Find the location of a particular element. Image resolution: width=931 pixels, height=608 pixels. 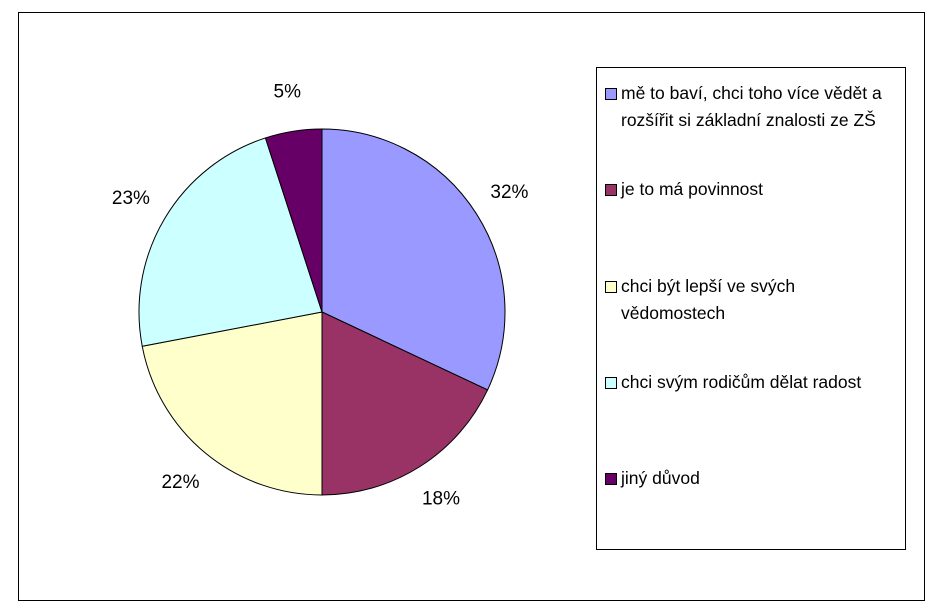

data-label: 32% is located at coordinates (509, 192).